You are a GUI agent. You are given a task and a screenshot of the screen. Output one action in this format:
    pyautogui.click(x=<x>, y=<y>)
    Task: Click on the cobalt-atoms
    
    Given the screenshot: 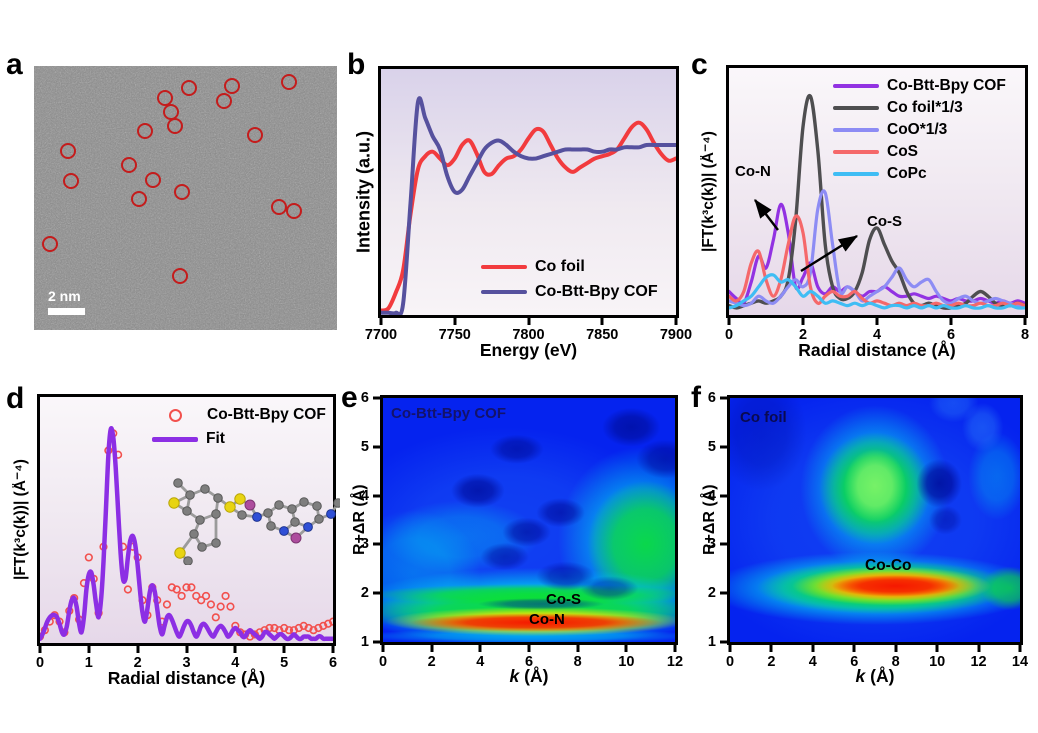 What is the action you would take?
    pyautogui.click(x=273, y=521)
    